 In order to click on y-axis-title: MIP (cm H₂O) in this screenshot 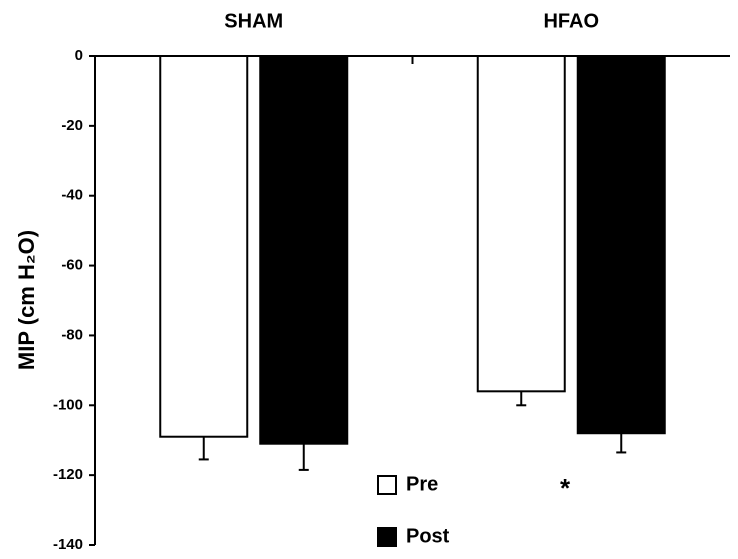, I will do `click(26, 300)`.